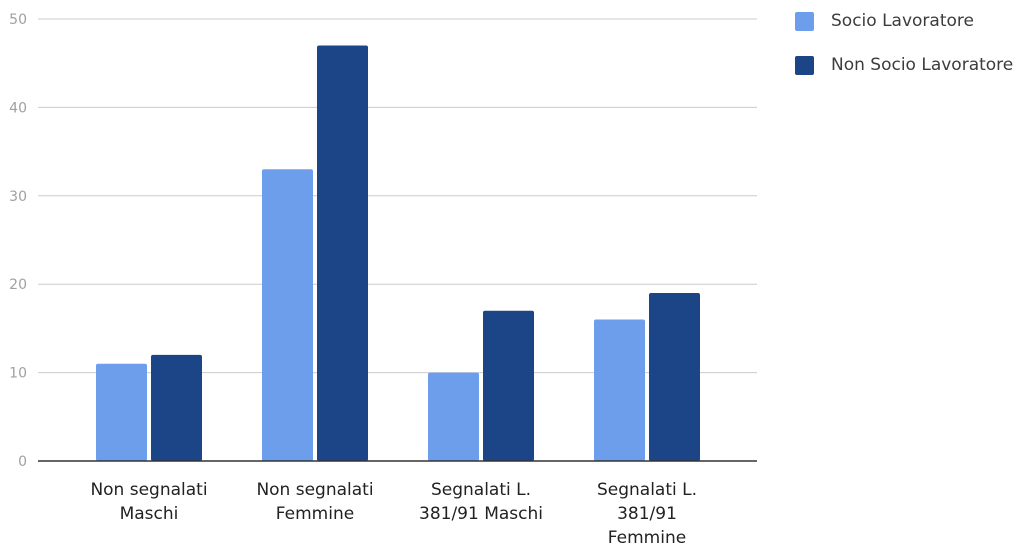 The width and height of the screenshot is (1029, 552). I want to click on bar-non-socio-lavoratore-non-segnalati-maschi, so click(176, 407).